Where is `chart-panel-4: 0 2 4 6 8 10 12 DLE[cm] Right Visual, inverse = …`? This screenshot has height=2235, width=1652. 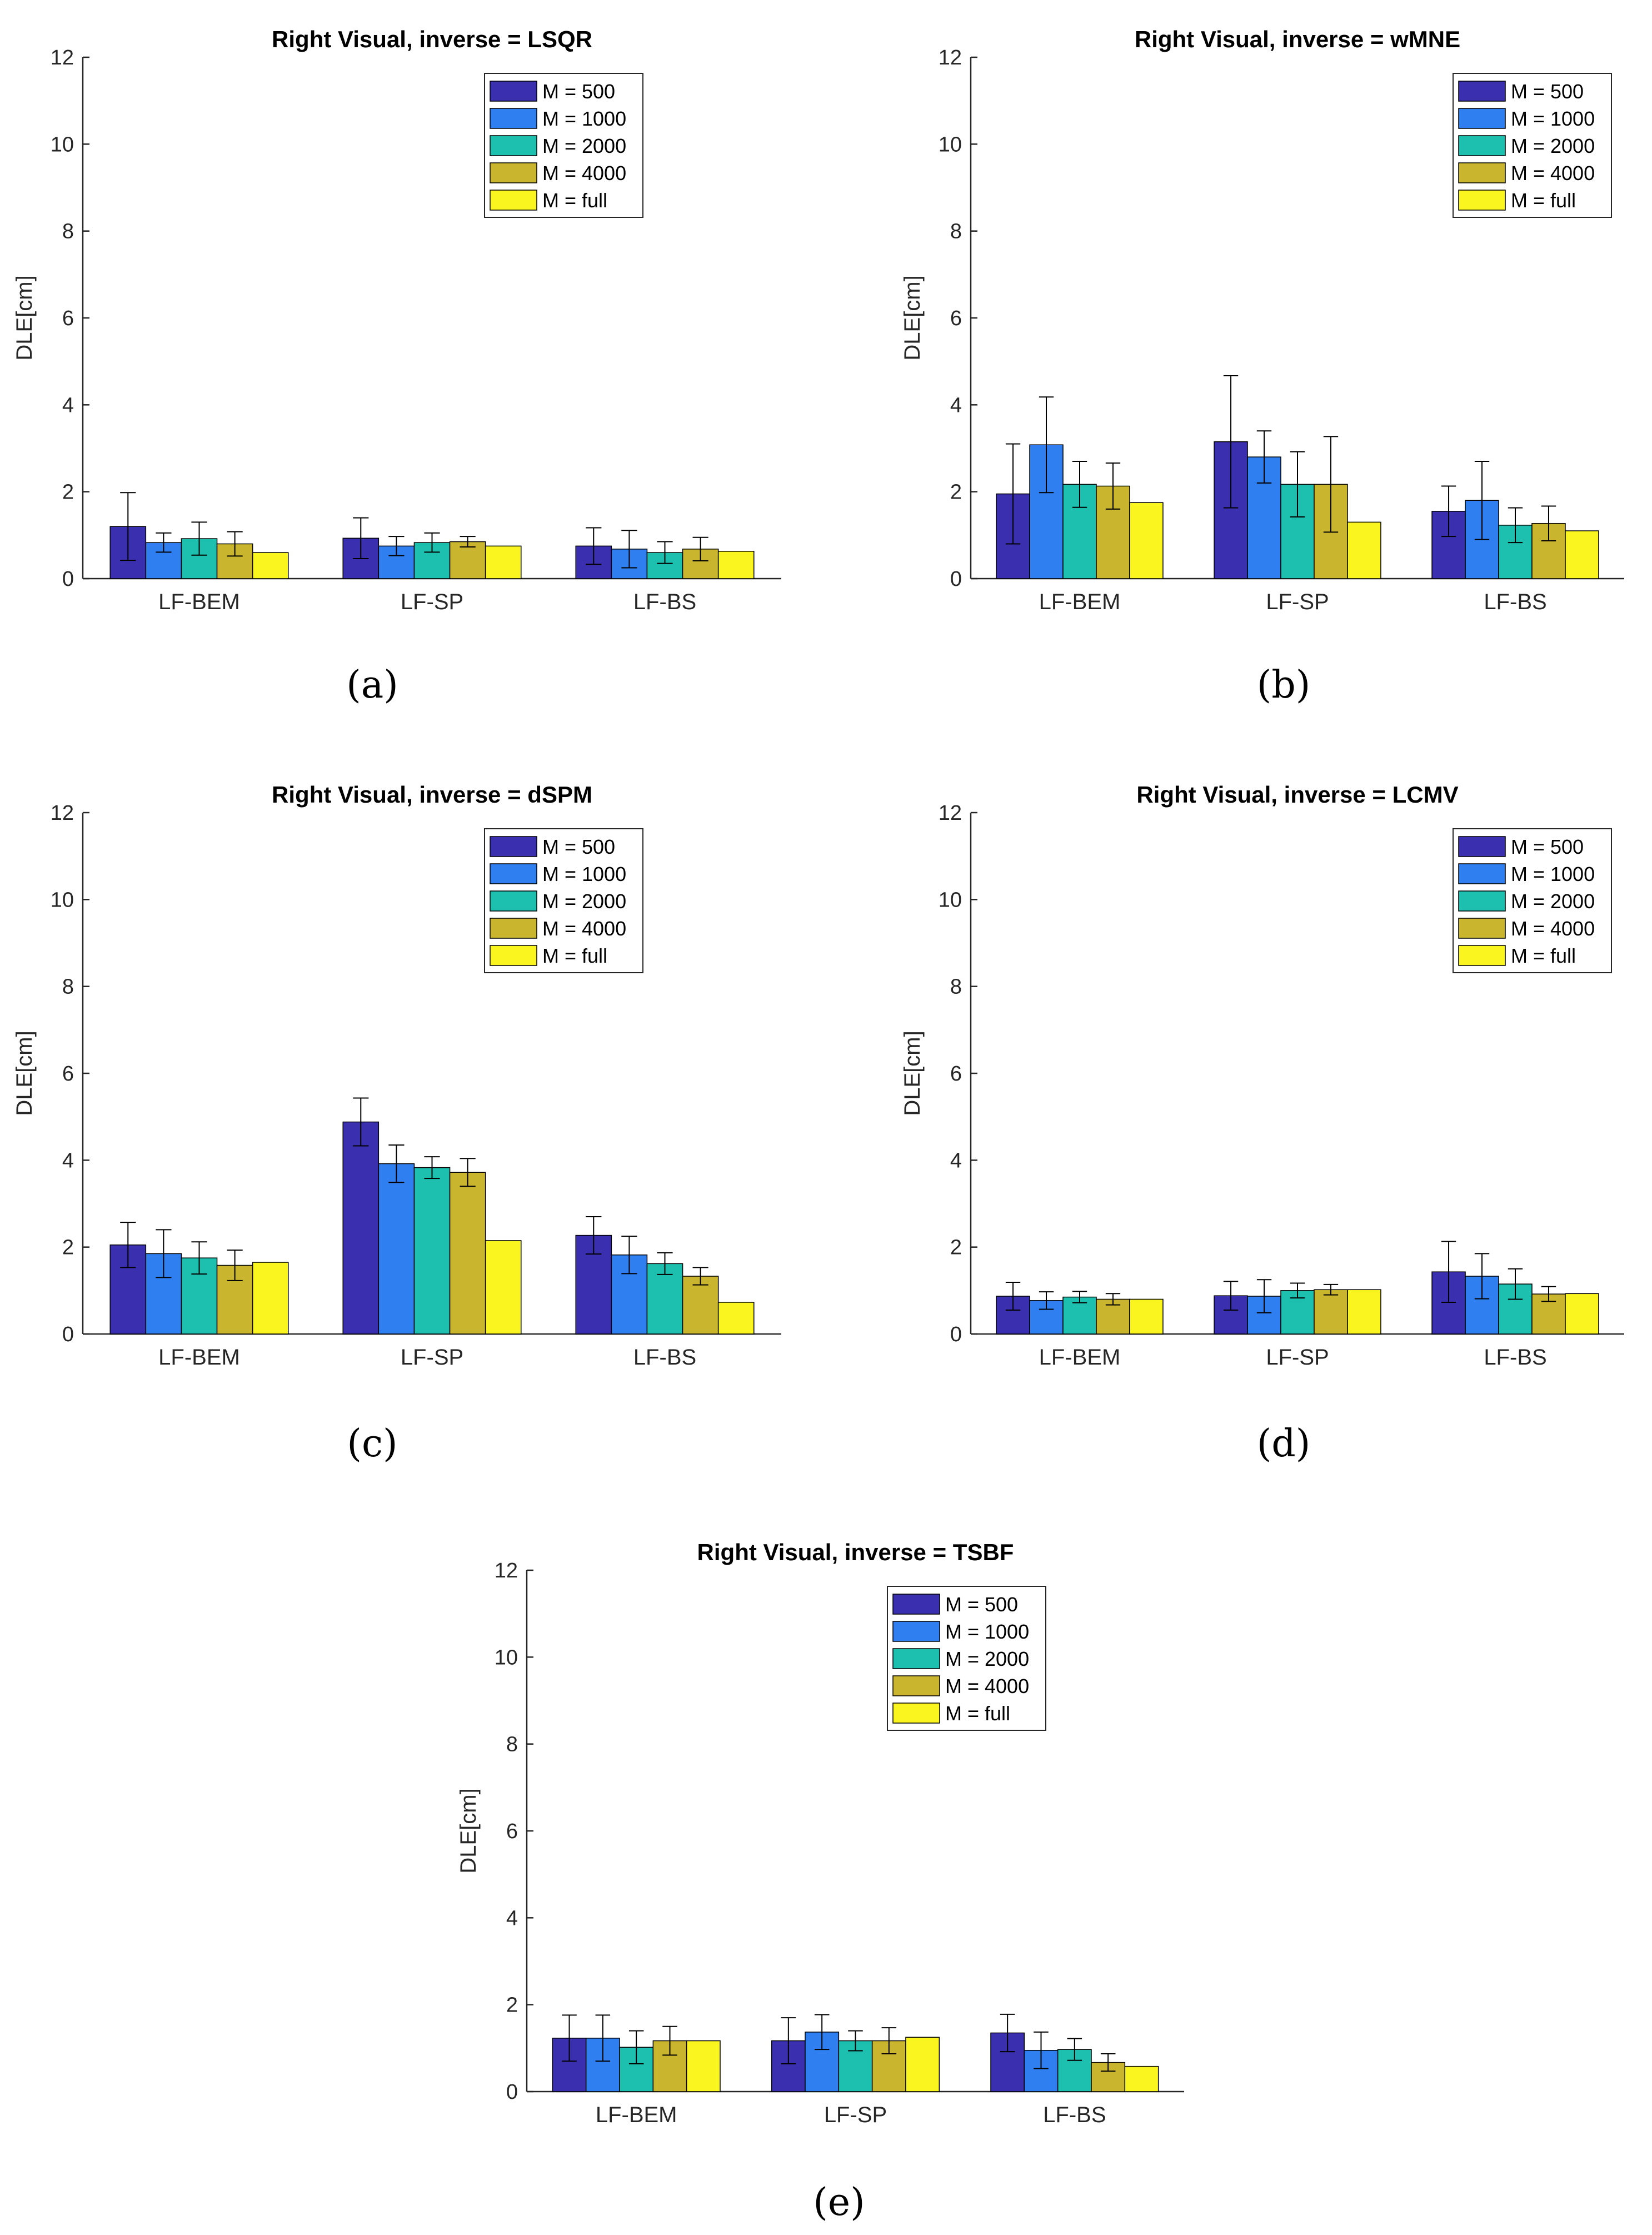 chart-panel-4: 0 2 4 6 8 10 12 DLE[cm] Right Visual, inverse = … is located at coordinates (820, 1881).